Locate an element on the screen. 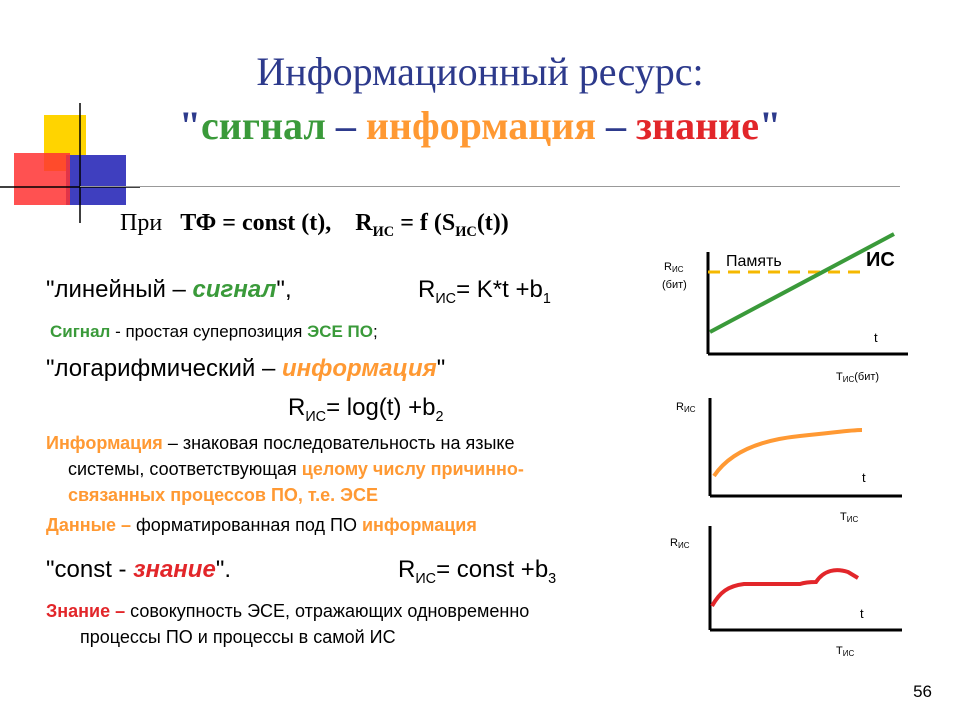 The width and height of the screenshot is (960, 720). slide-title-line2: "сигнал – информация – знание" is located at coordinates (480, 125).